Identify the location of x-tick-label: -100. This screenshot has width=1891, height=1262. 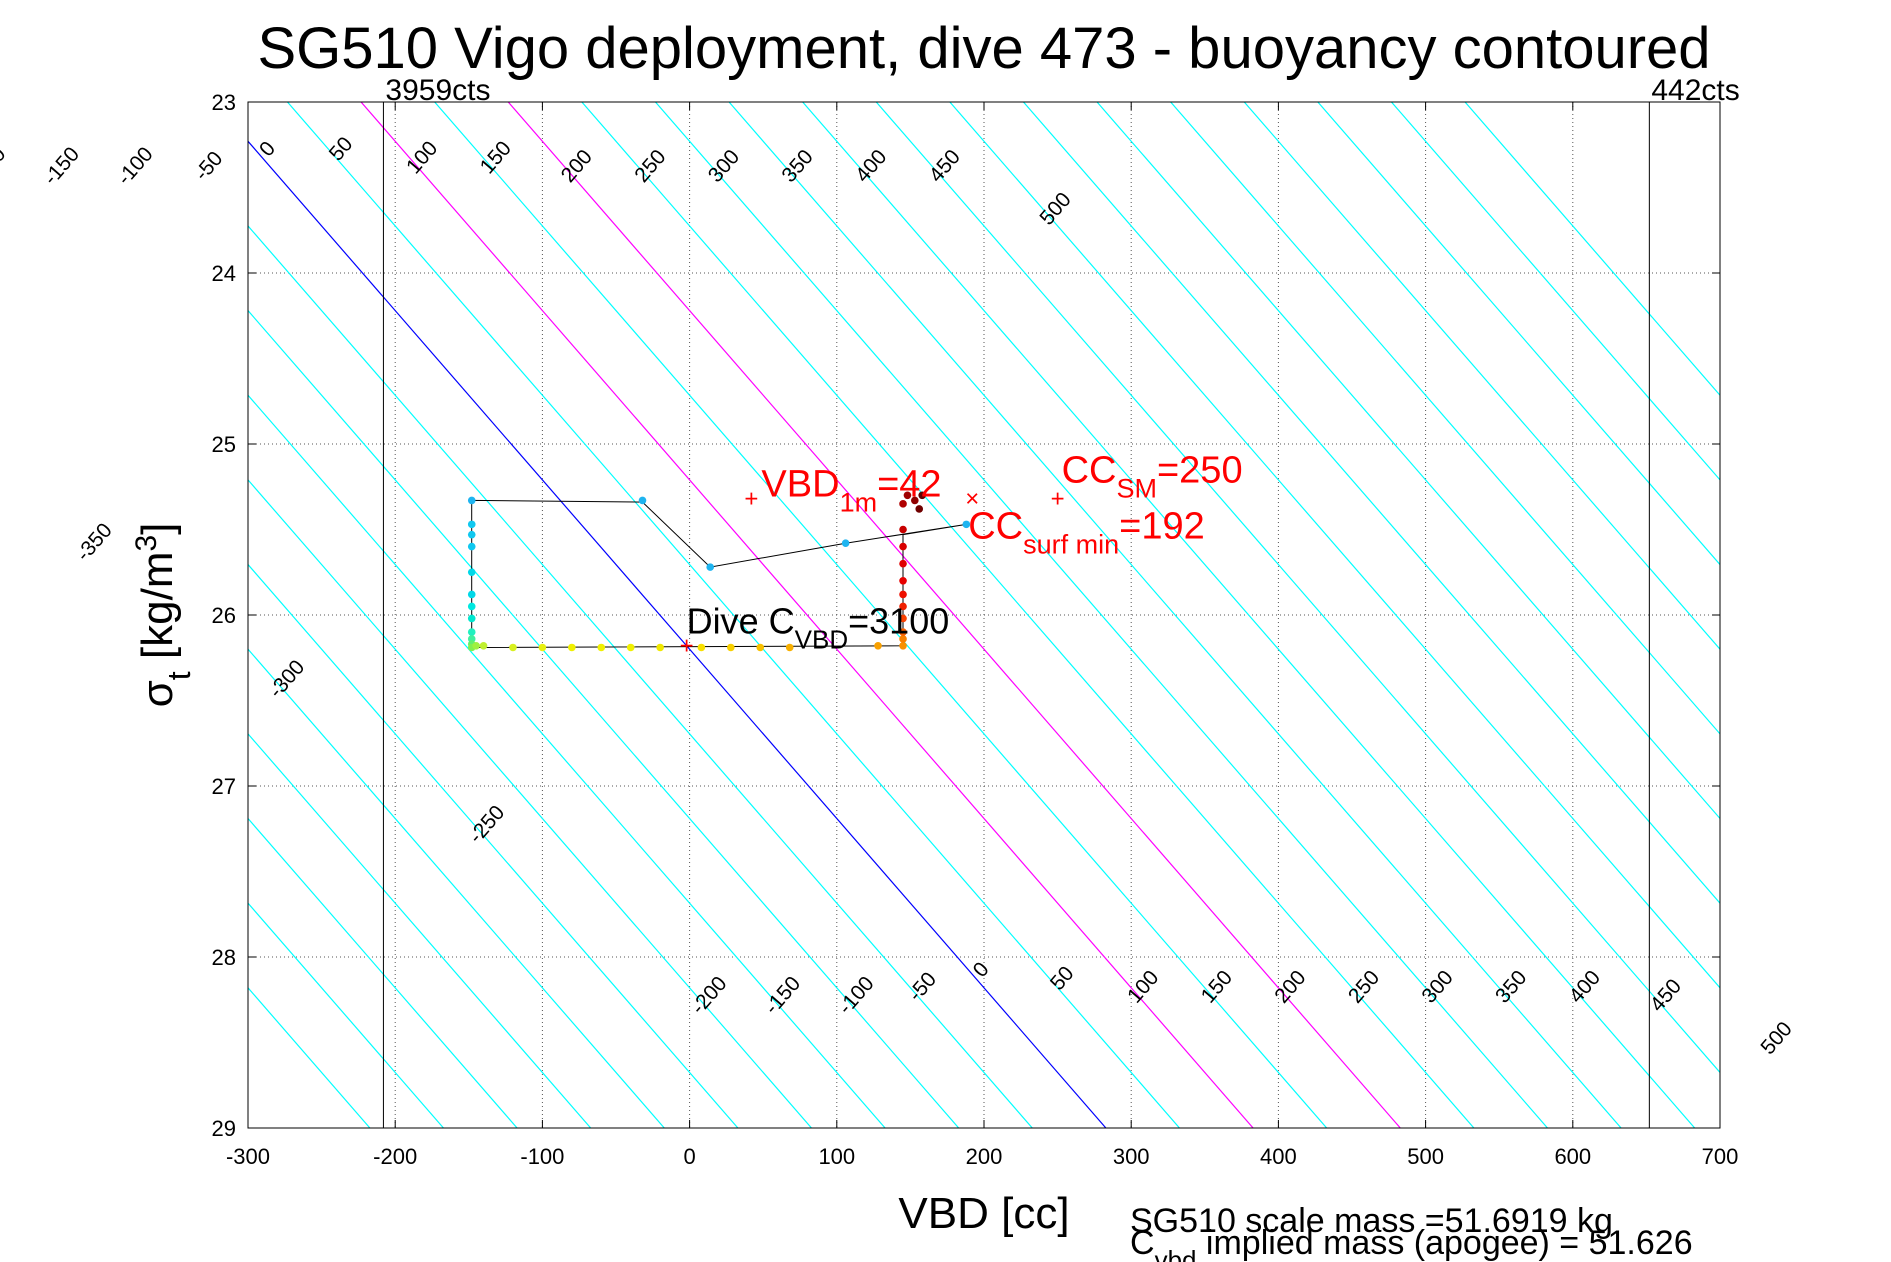
(542, 1156).